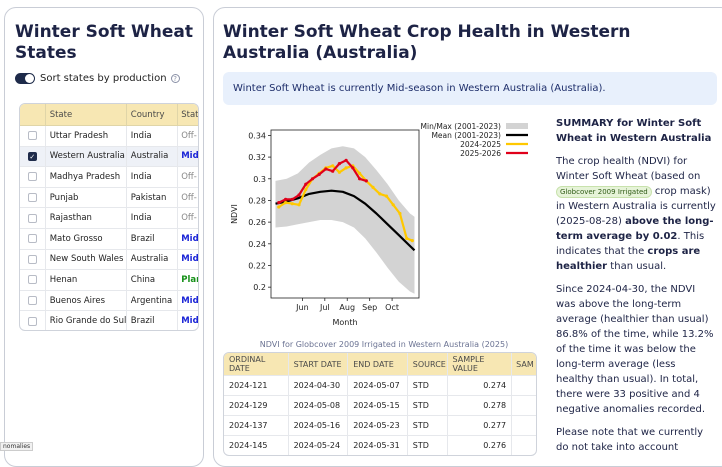  Describe the element at coordinates (256, 425) in the screenshot. I see `cell-ordinal-date: 2024-137` at that location.